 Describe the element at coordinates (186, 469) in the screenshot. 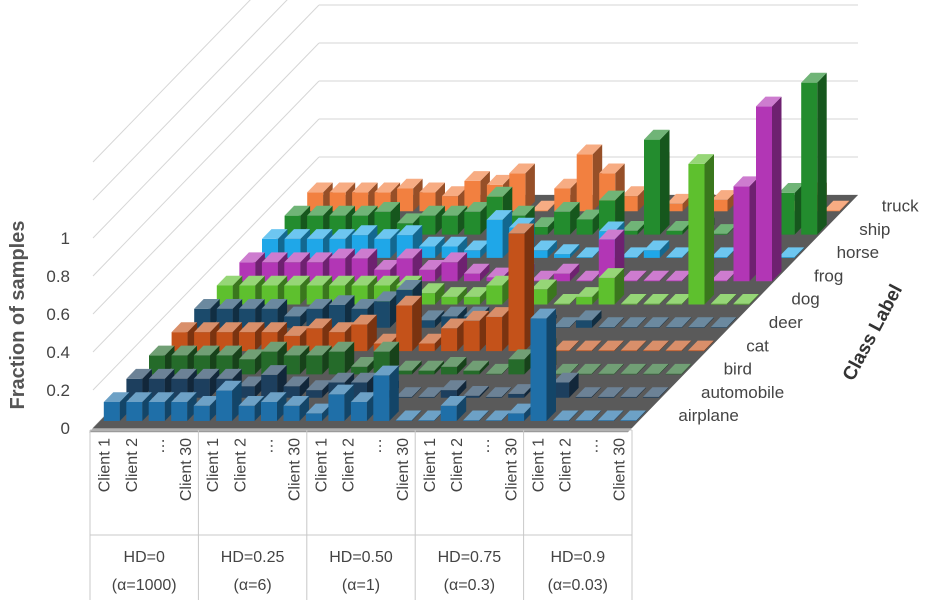

I see `client-label: Client 30` at that location.